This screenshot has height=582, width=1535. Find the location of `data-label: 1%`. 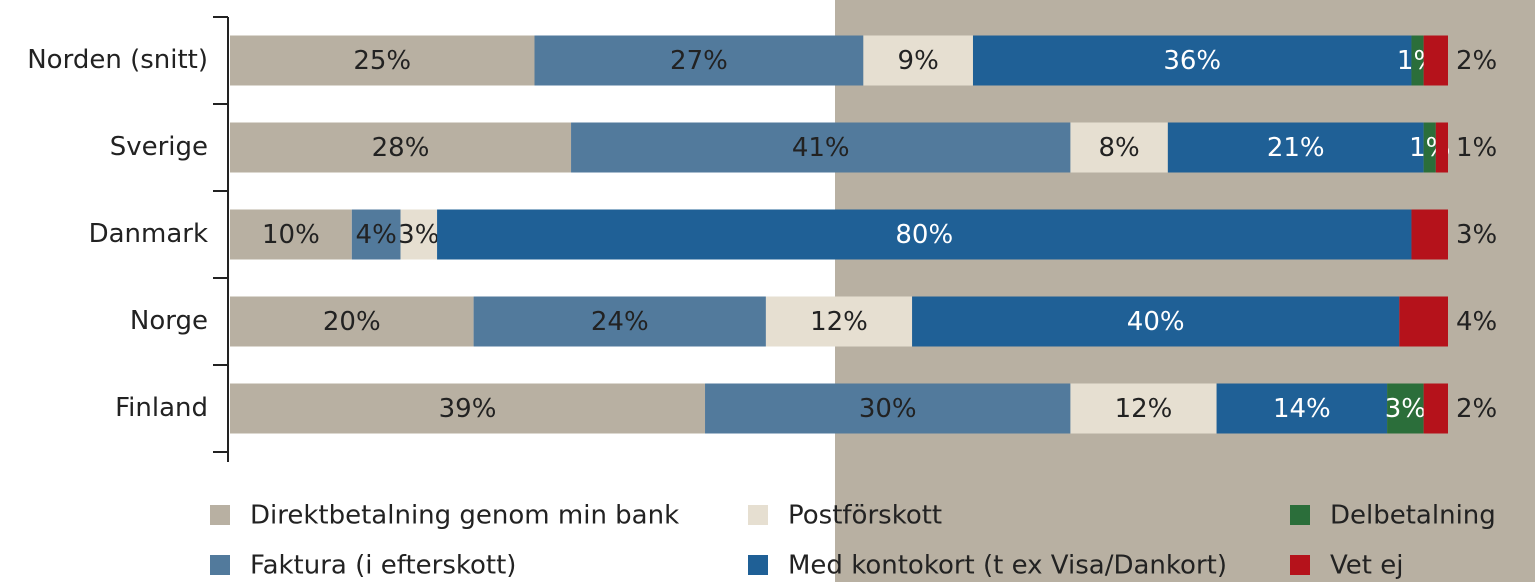

data-label: 1% is located at coordinates (1476, 148).